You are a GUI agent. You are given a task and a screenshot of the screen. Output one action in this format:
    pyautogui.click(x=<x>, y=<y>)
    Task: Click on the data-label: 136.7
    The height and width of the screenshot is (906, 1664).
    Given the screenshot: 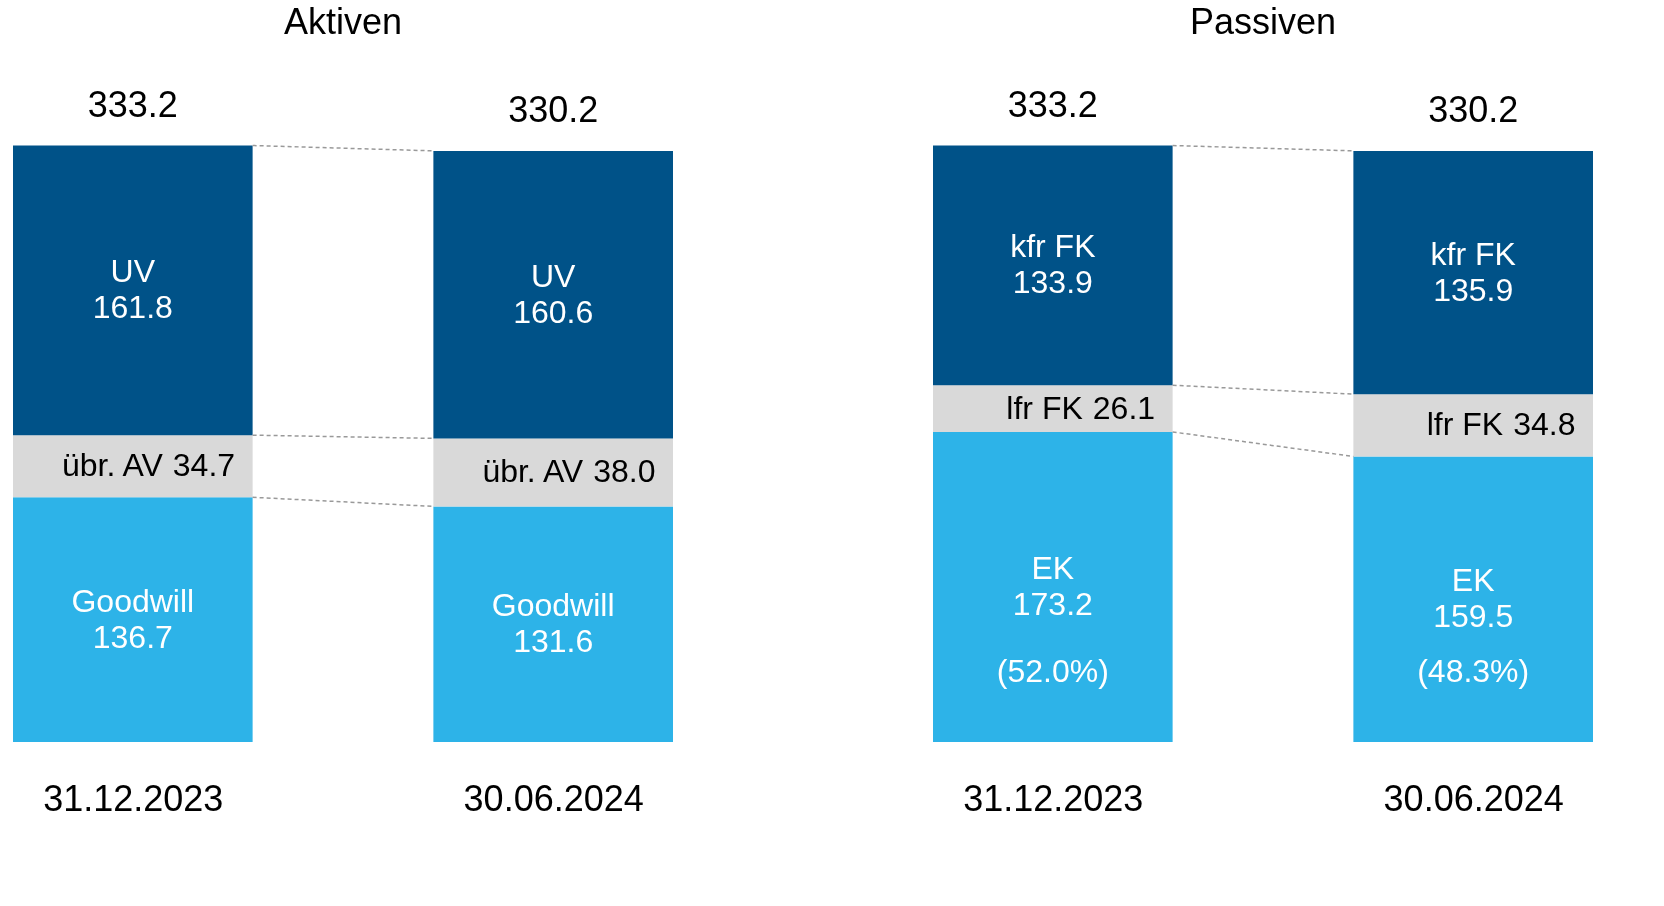 What is the action you would take?
    pyautogui.click(x=132, y=636)
    